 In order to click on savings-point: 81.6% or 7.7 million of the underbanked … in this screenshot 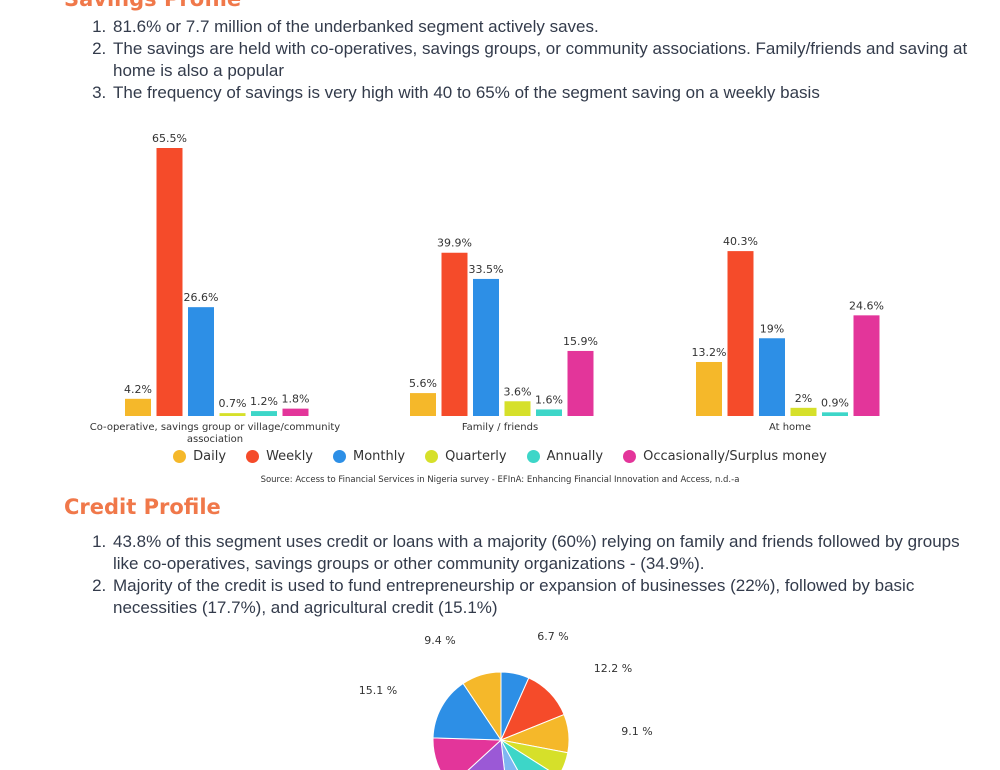, I will do `click(546, 27)`.